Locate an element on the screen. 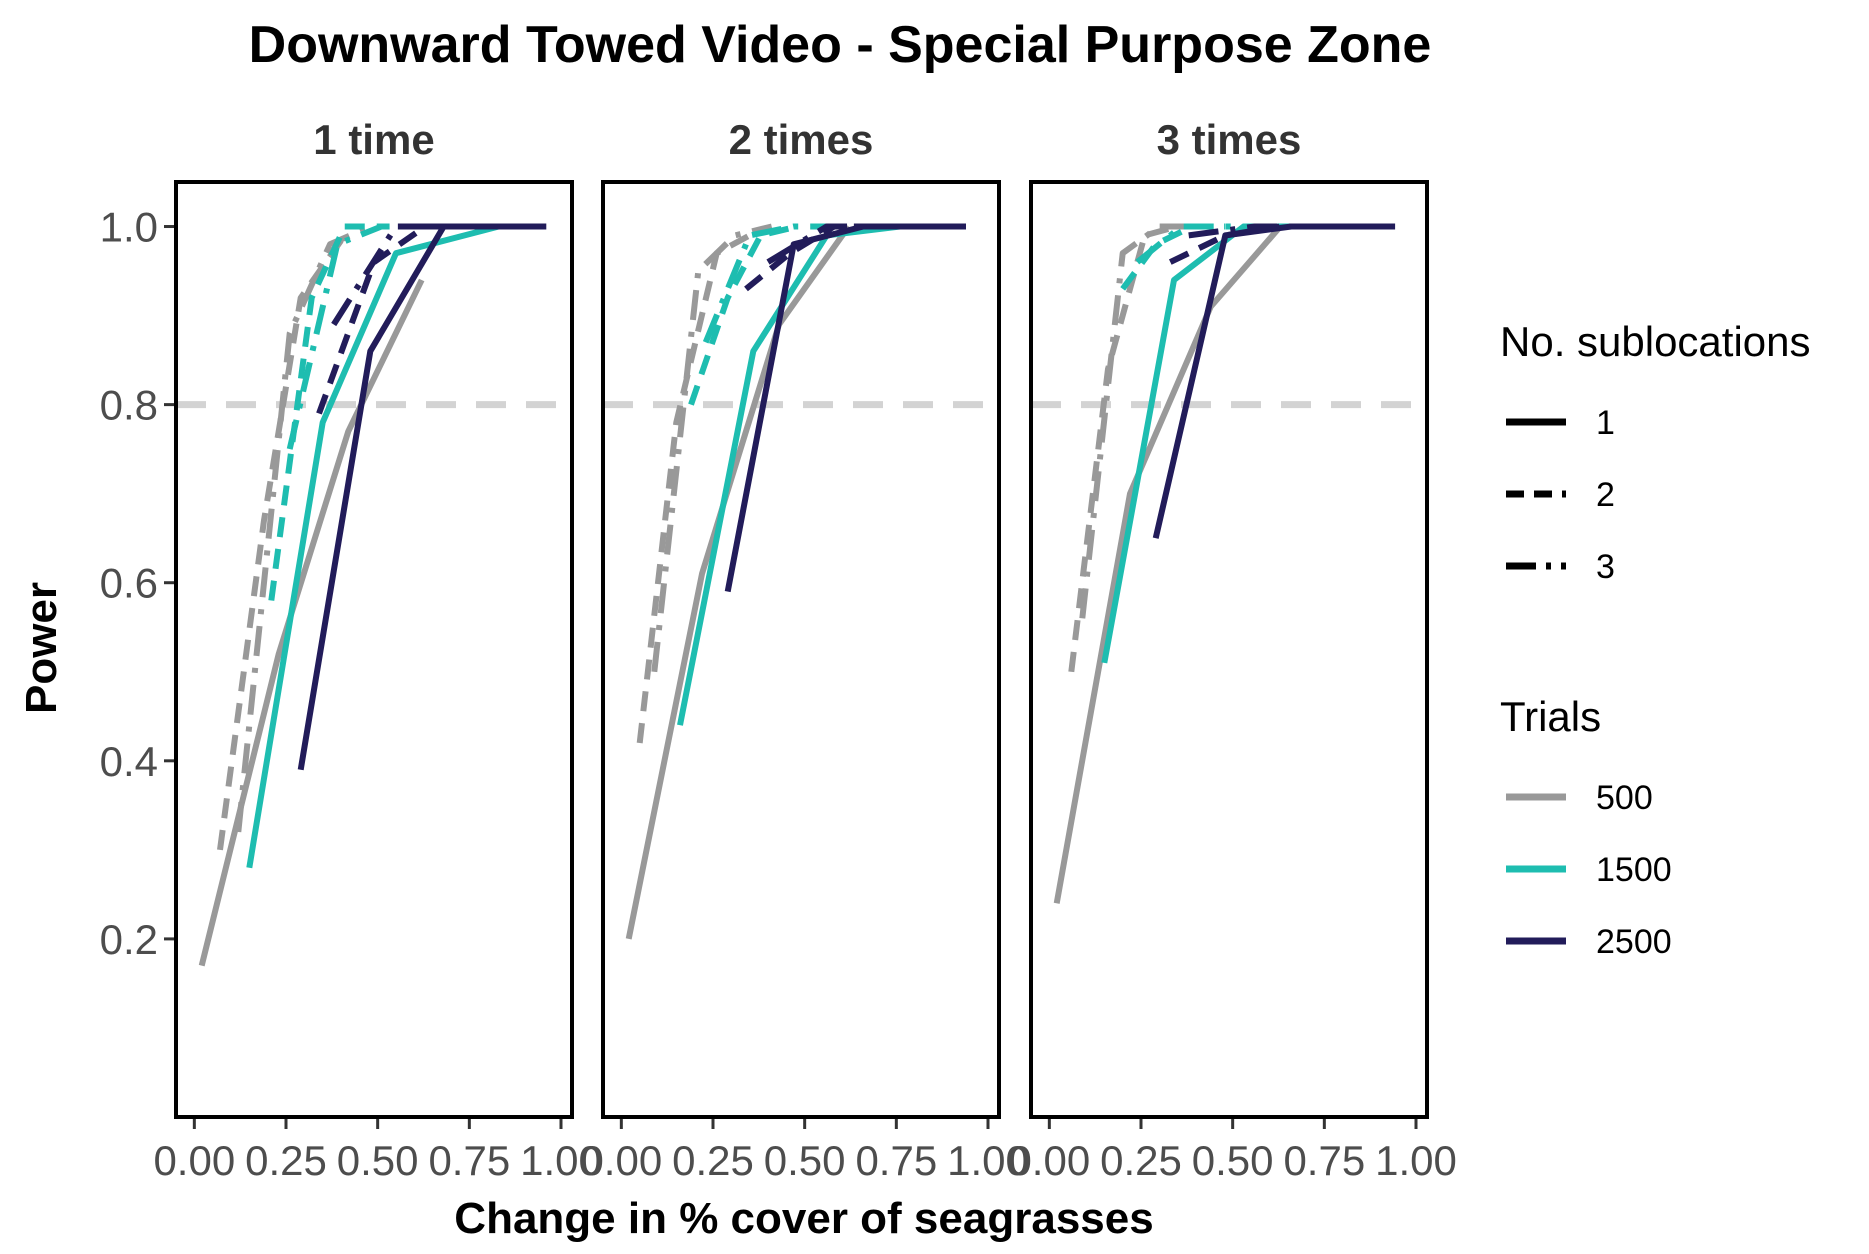  y-tick-label: 0.6 is located at coordinates (129, 583).